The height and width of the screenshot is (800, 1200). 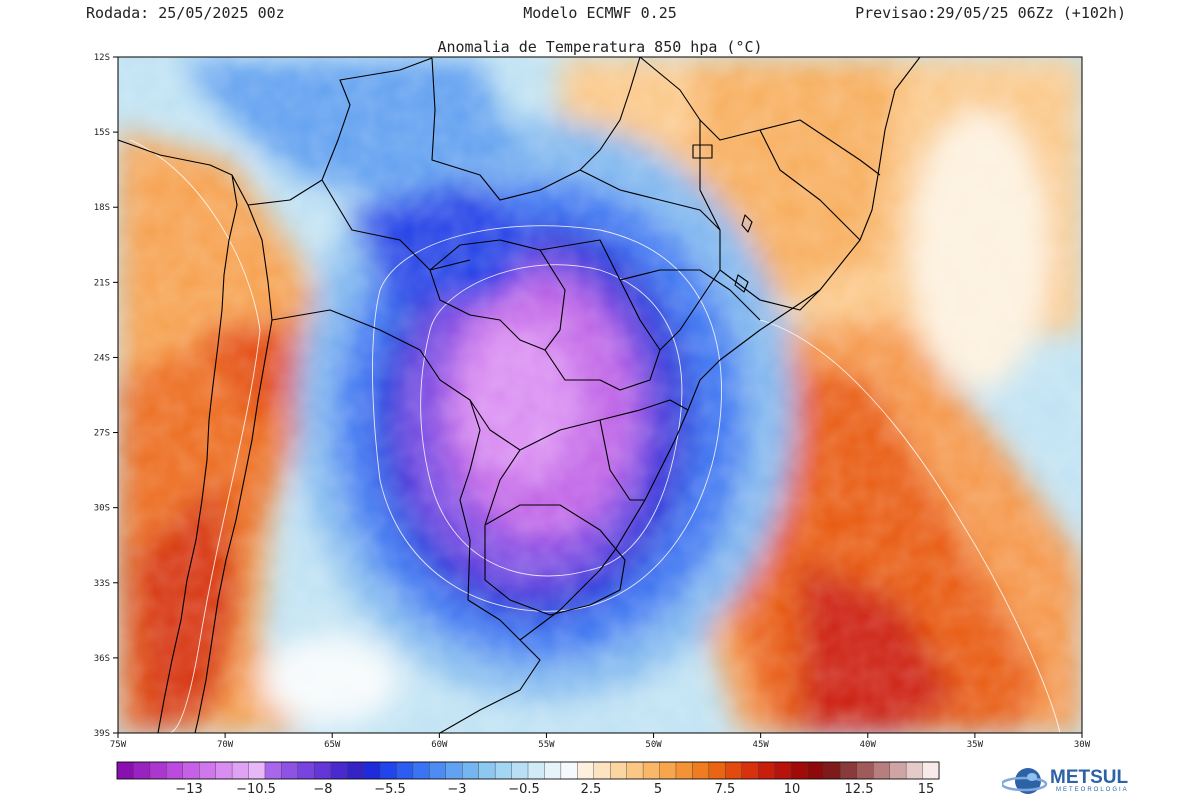 I want to click on colorbar: −13 −10.5 −8 −5.5 −3 −0.5 2.5 5 7.5 10 12.5 15, so click(x=528, y=779).